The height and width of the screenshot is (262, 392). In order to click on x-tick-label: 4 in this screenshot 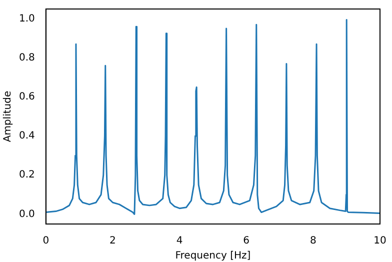, I will do `click(179, 241)`.